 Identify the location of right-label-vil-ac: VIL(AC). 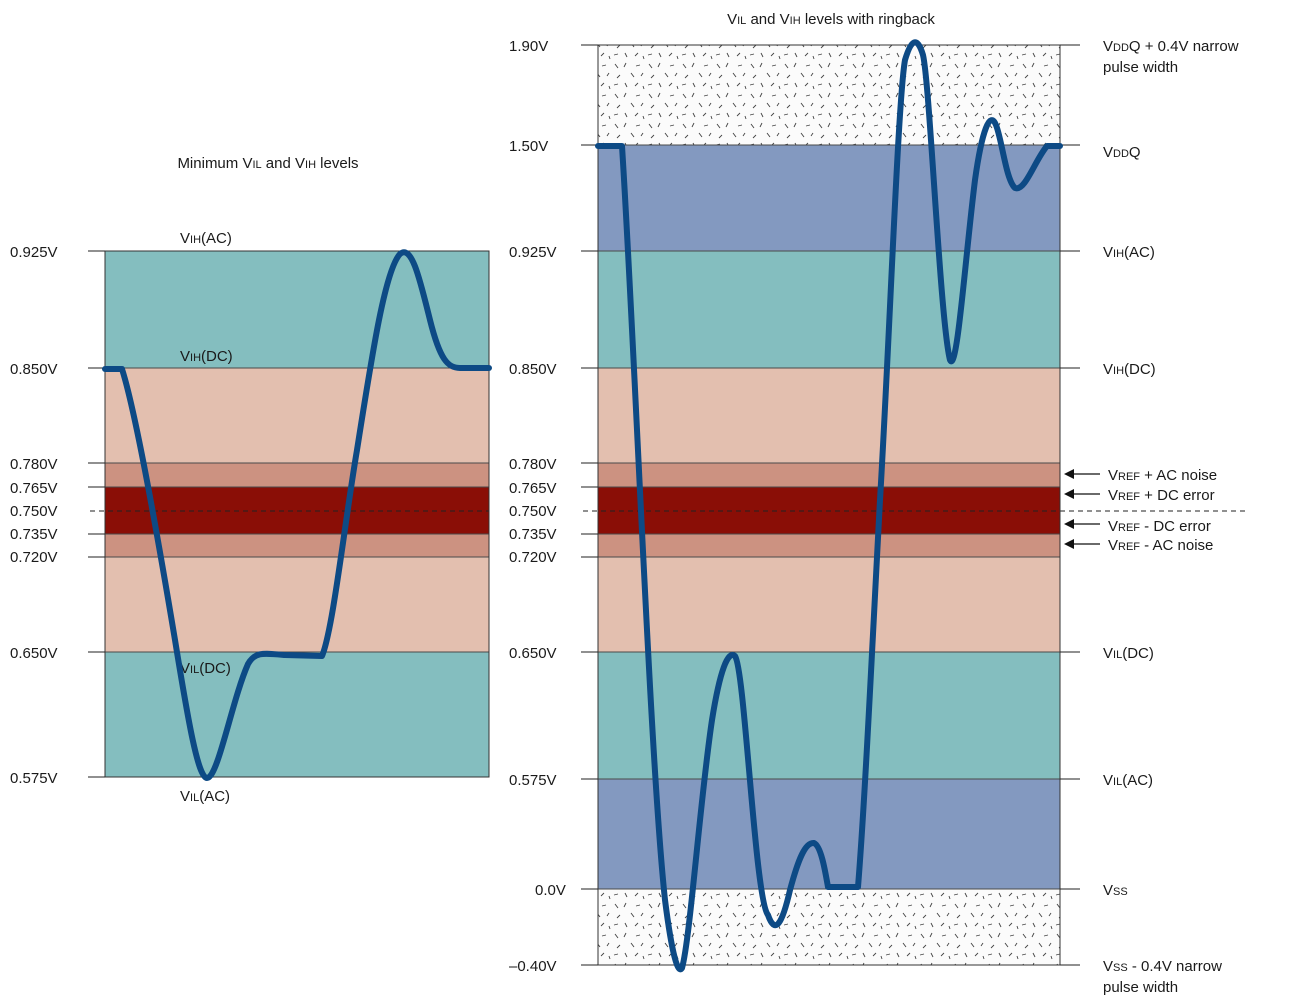
(1128, 780).